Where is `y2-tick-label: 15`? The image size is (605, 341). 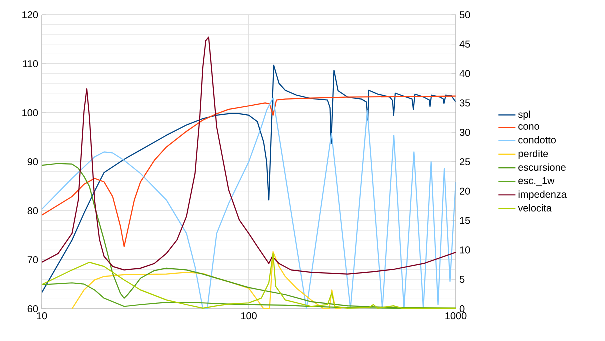
y2-tick-label: 15 is located at coordinates (465, 220).